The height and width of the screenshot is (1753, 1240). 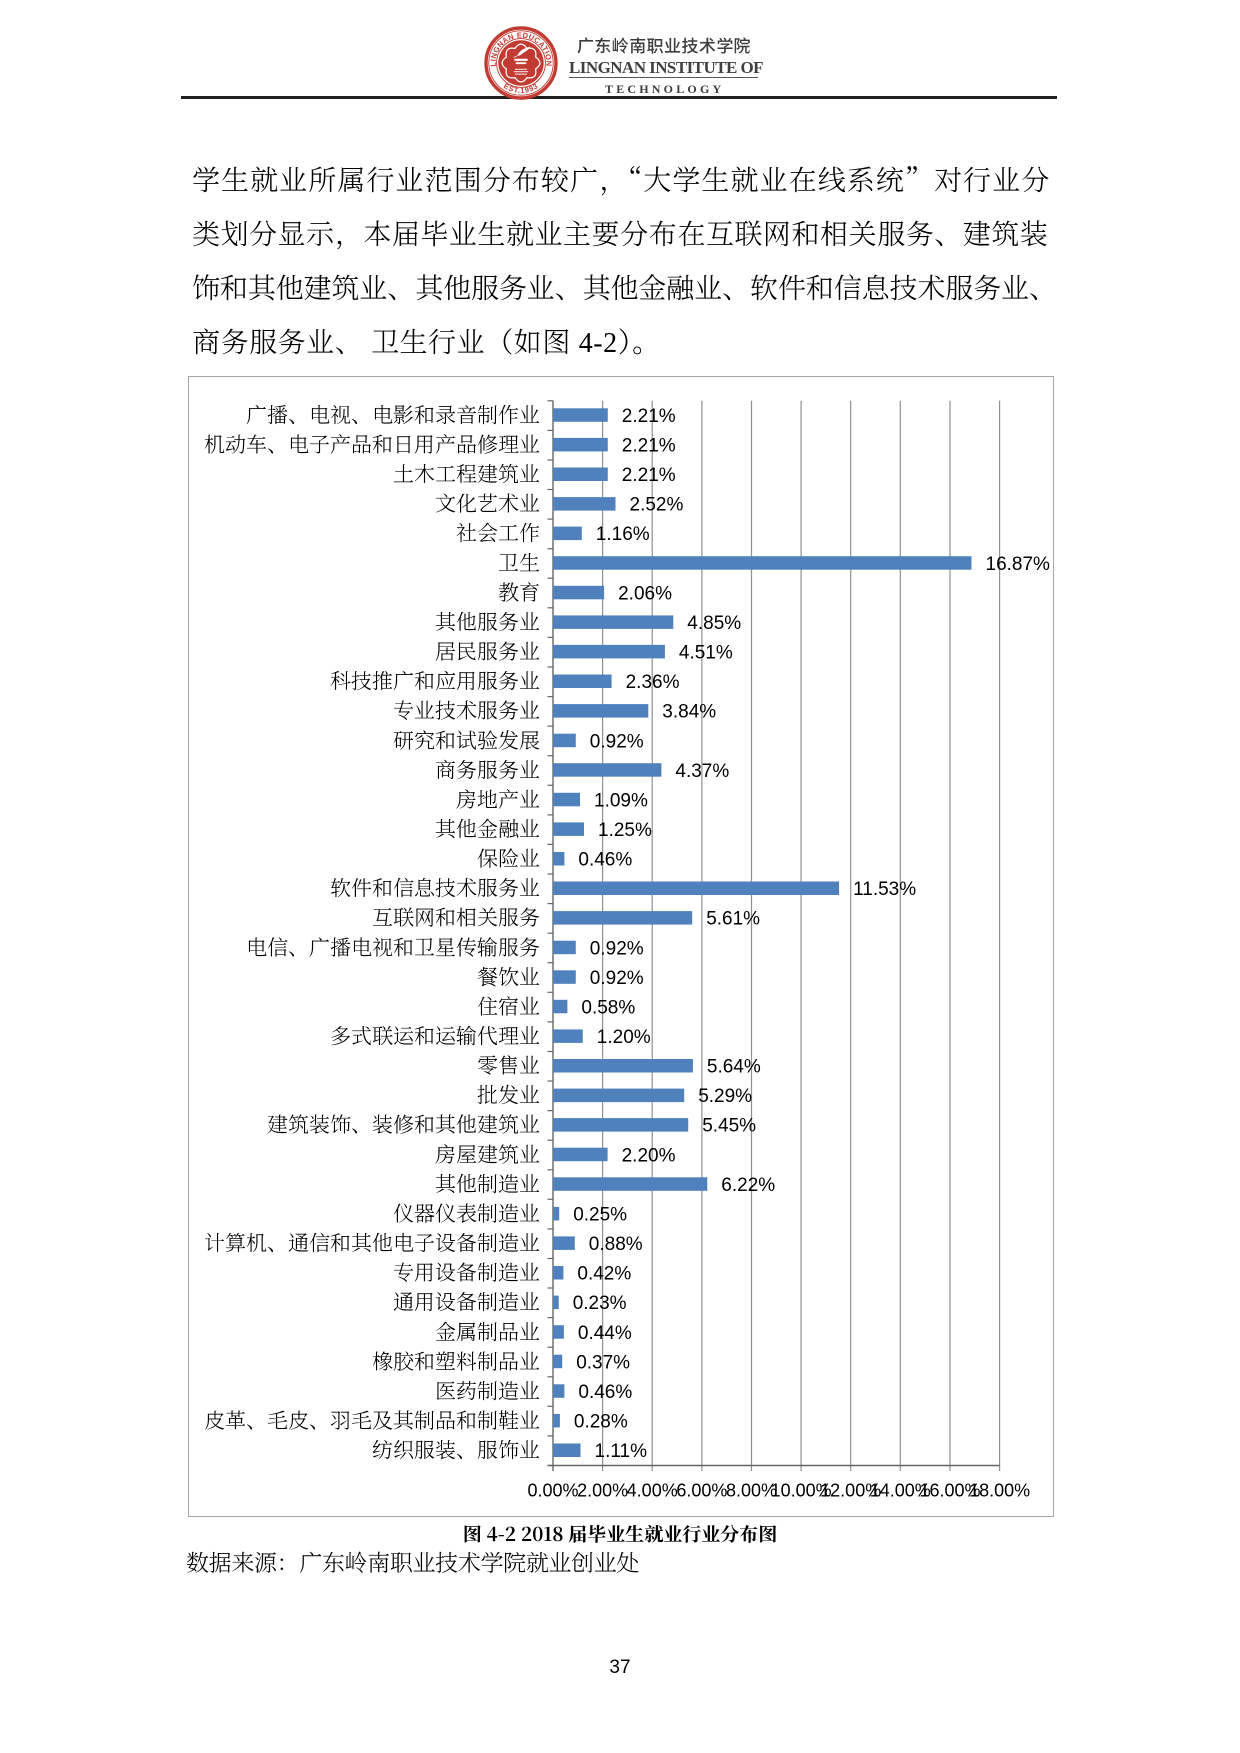 What do you see at coordinates (508, 976) in the screenshot?
I see `svg-text: 餐饮业` at bounding box center [508, 976].